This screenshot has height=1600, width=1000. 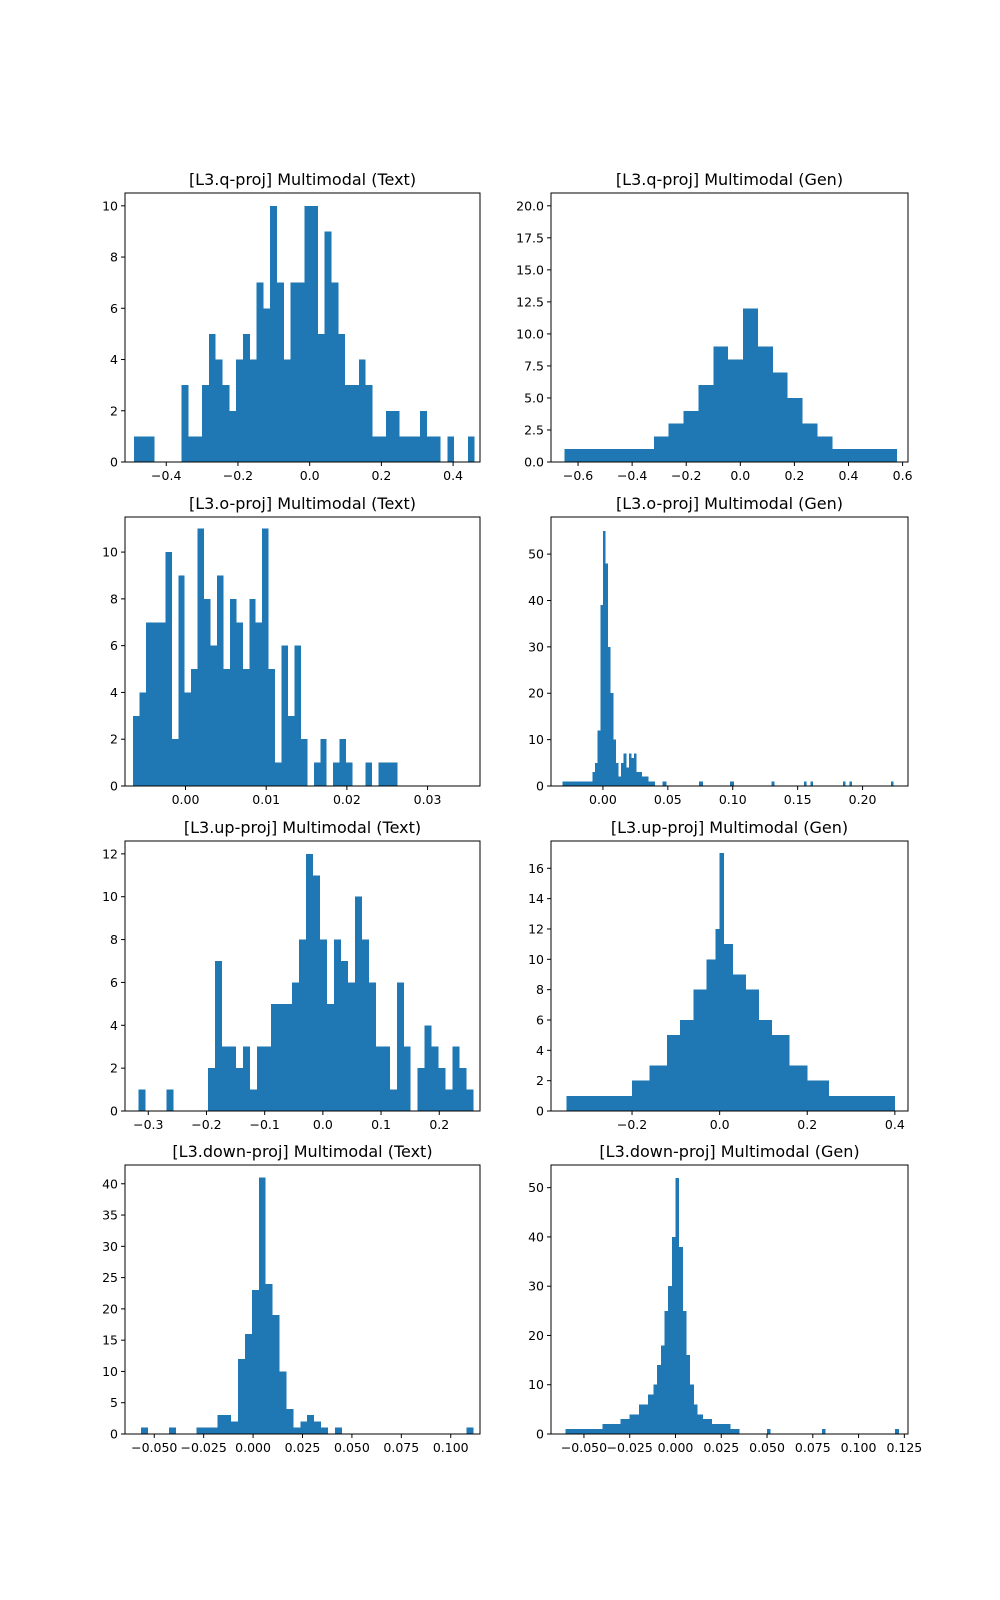 What do you see at coordinates (453, 475) in the screenshot?
I see `x-tick-label: 0.4` at bounding box center [453, 475].